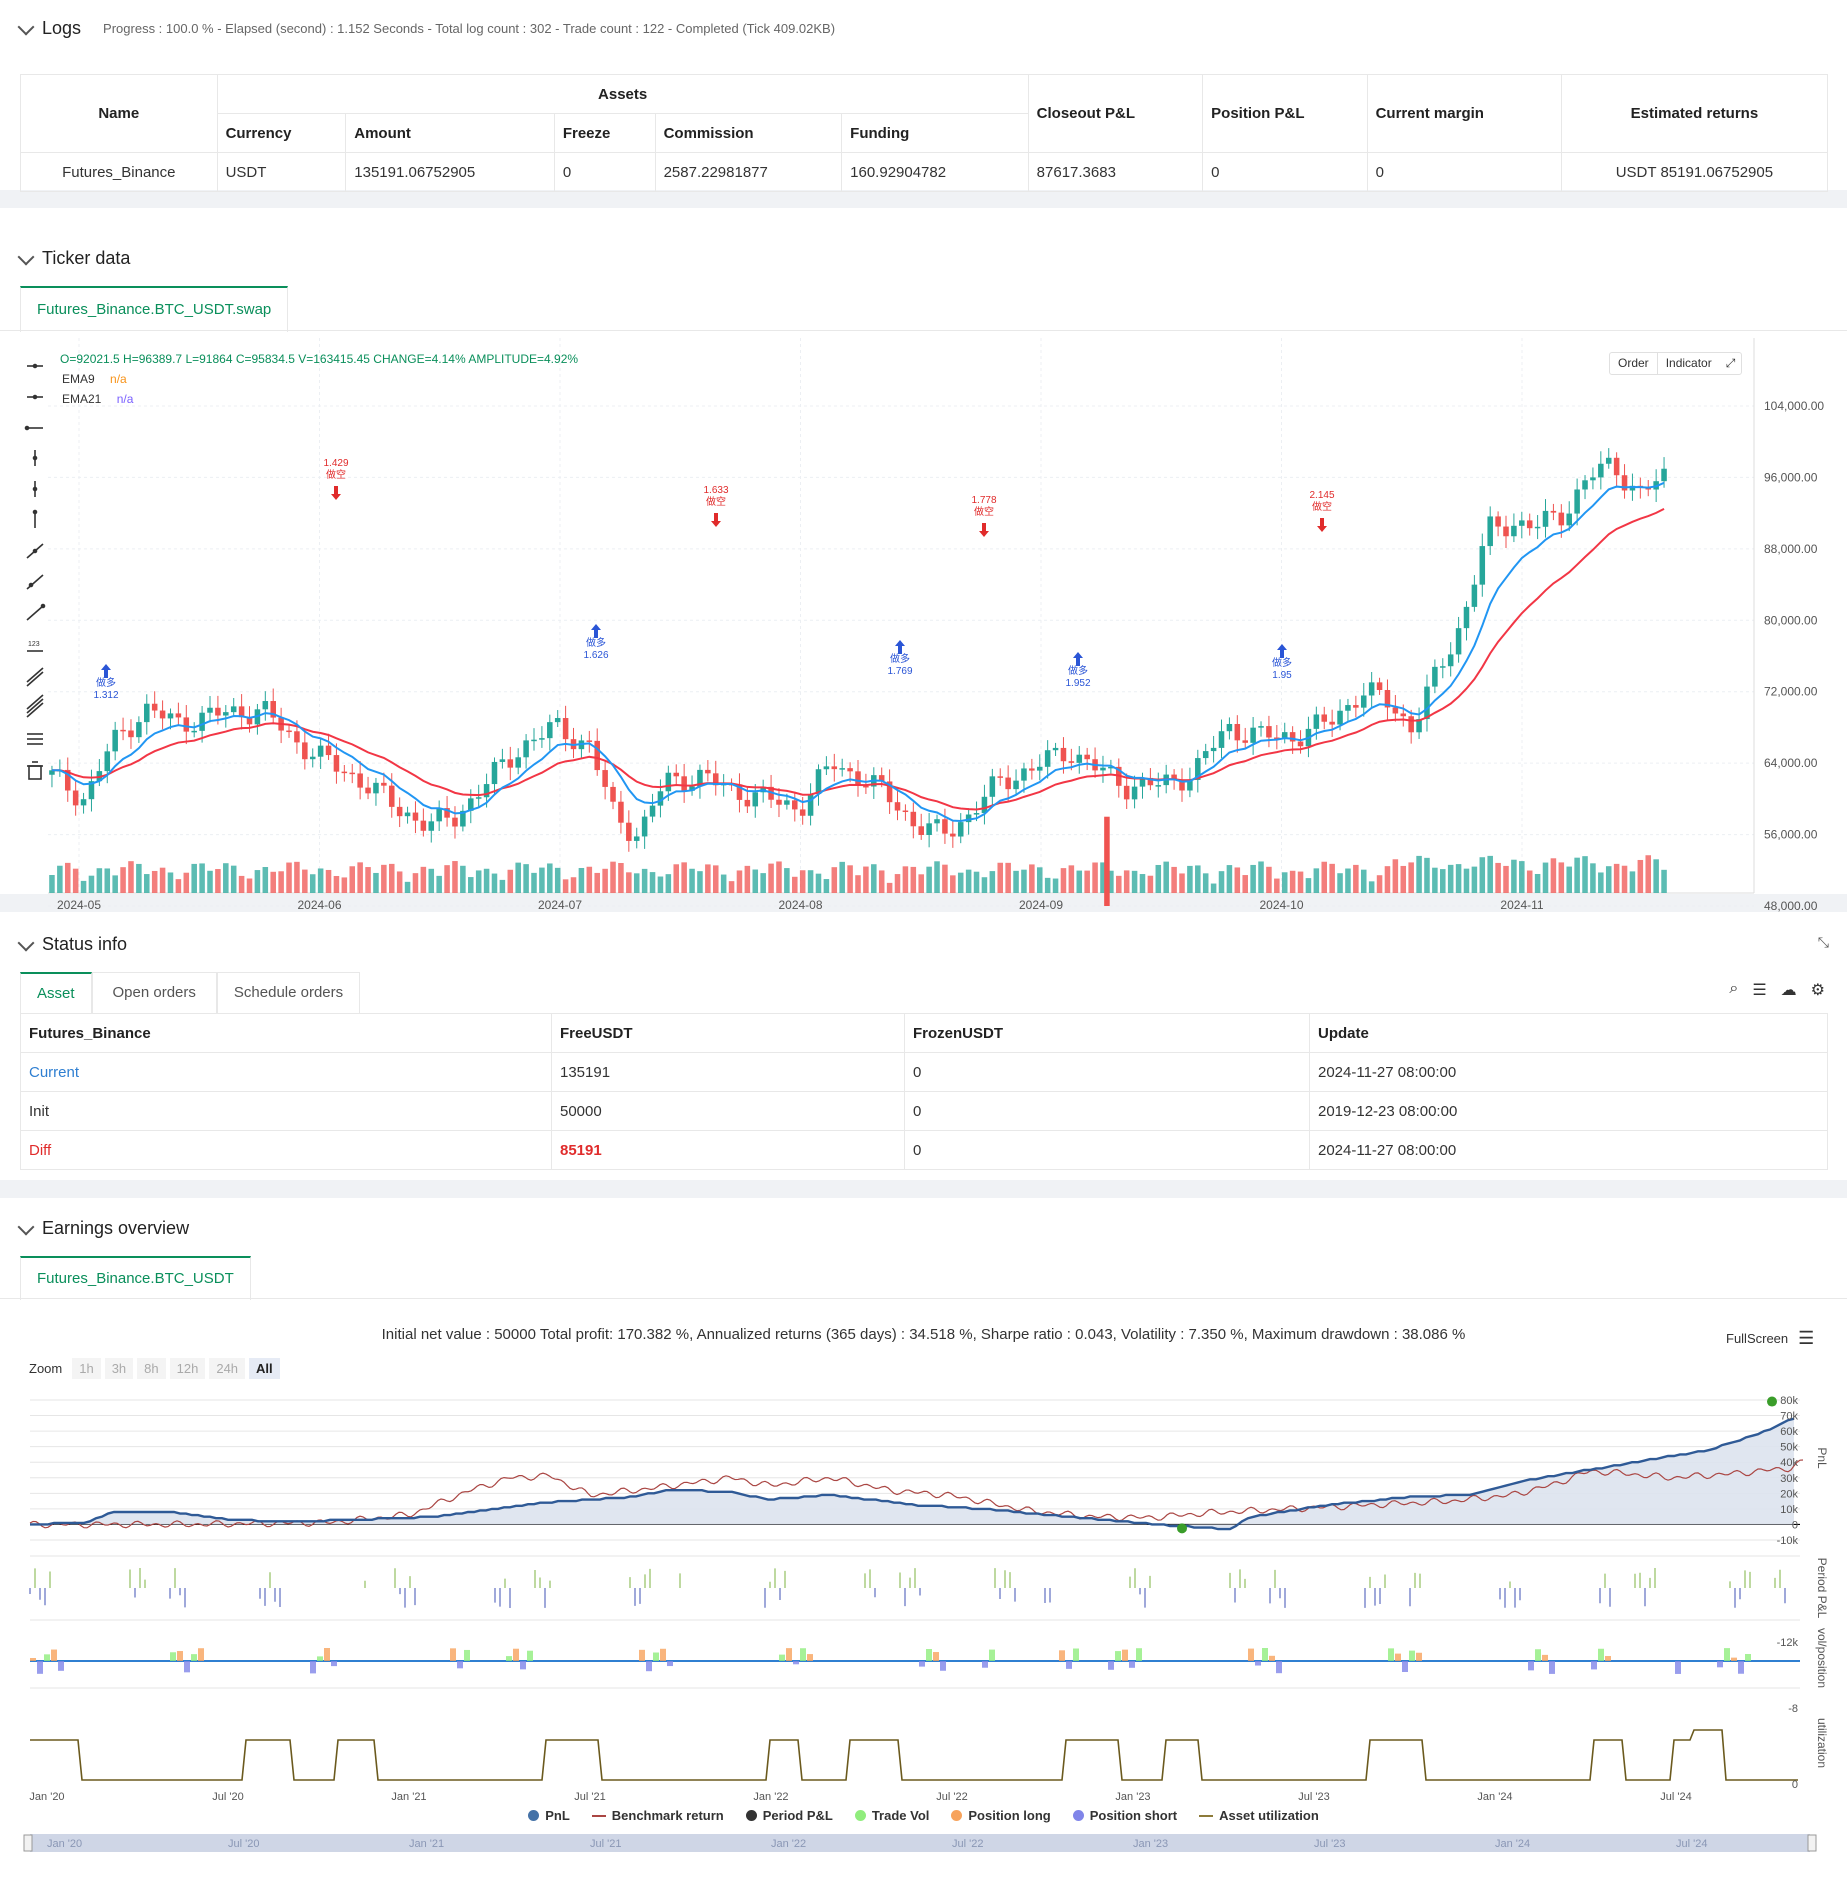  Describe the element at coordinates (716, 501) in the screenshot. I see `signal-label: 做空` at that location.